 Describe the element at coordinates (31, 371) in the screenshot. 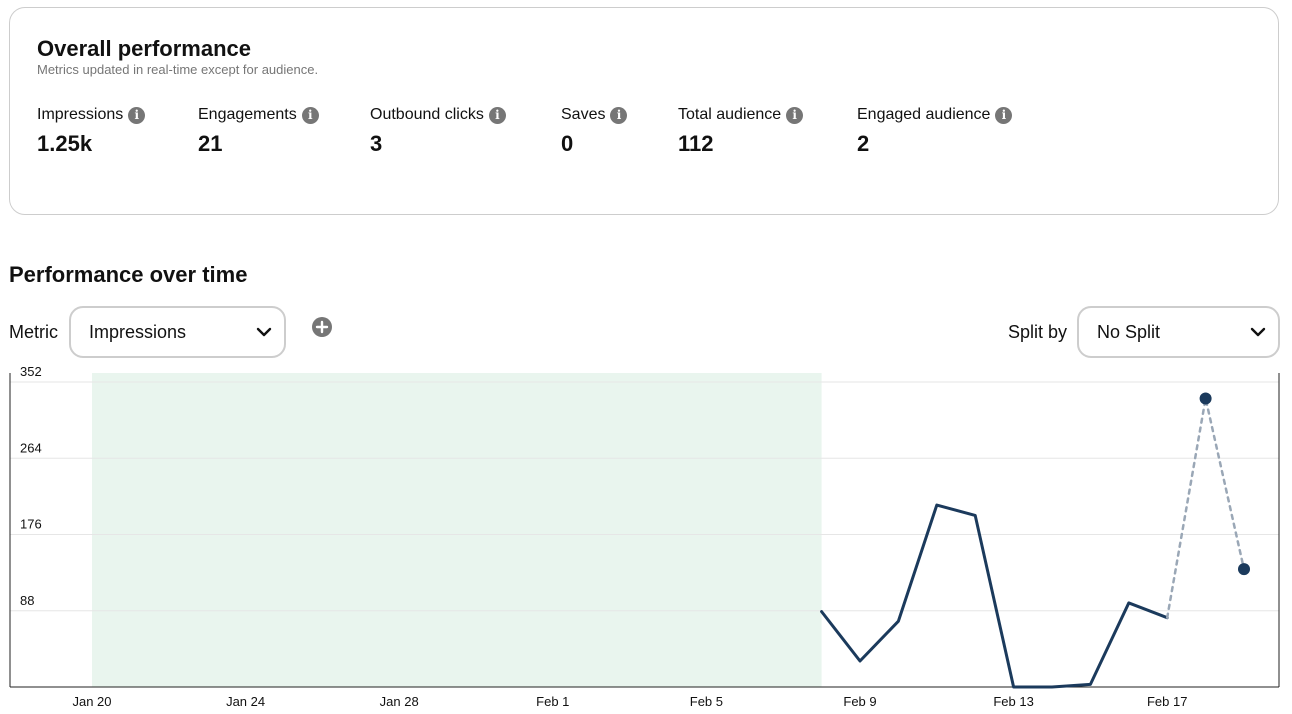

I see `y-tick-label: 352` at that location.